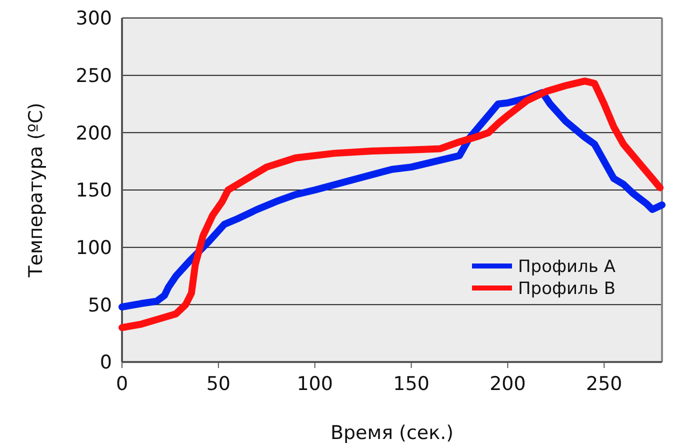 Image resolution: width=673 pixels, height=447 pixels. Describe the element at coordinates (411, 384) in the screenshot. I see `x-tick-label: 150` at that location.